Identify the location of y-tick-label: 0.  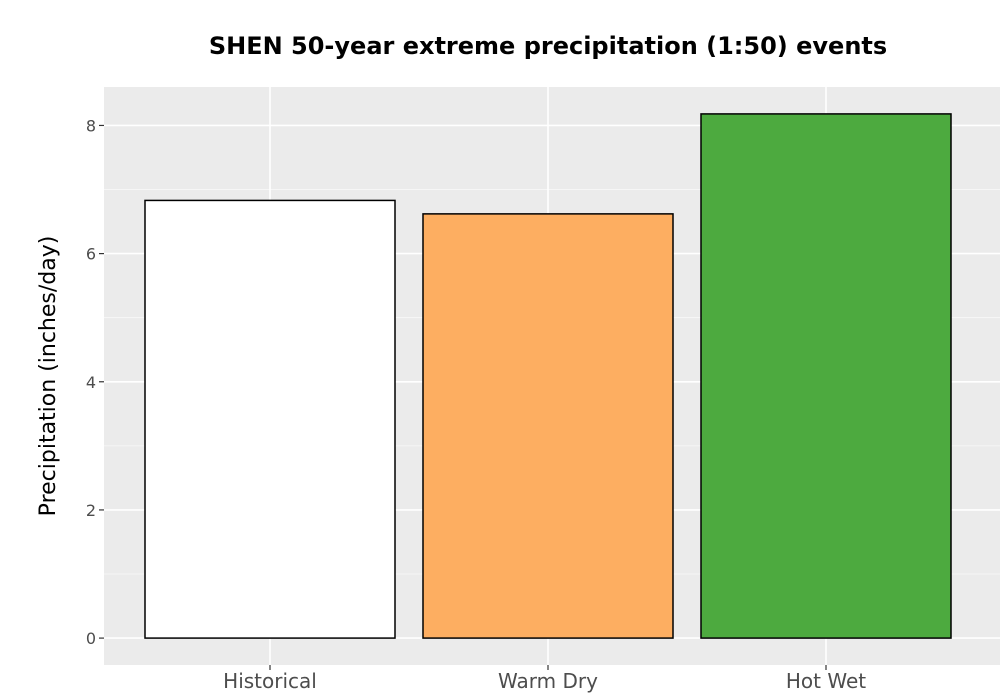
(91, 638).